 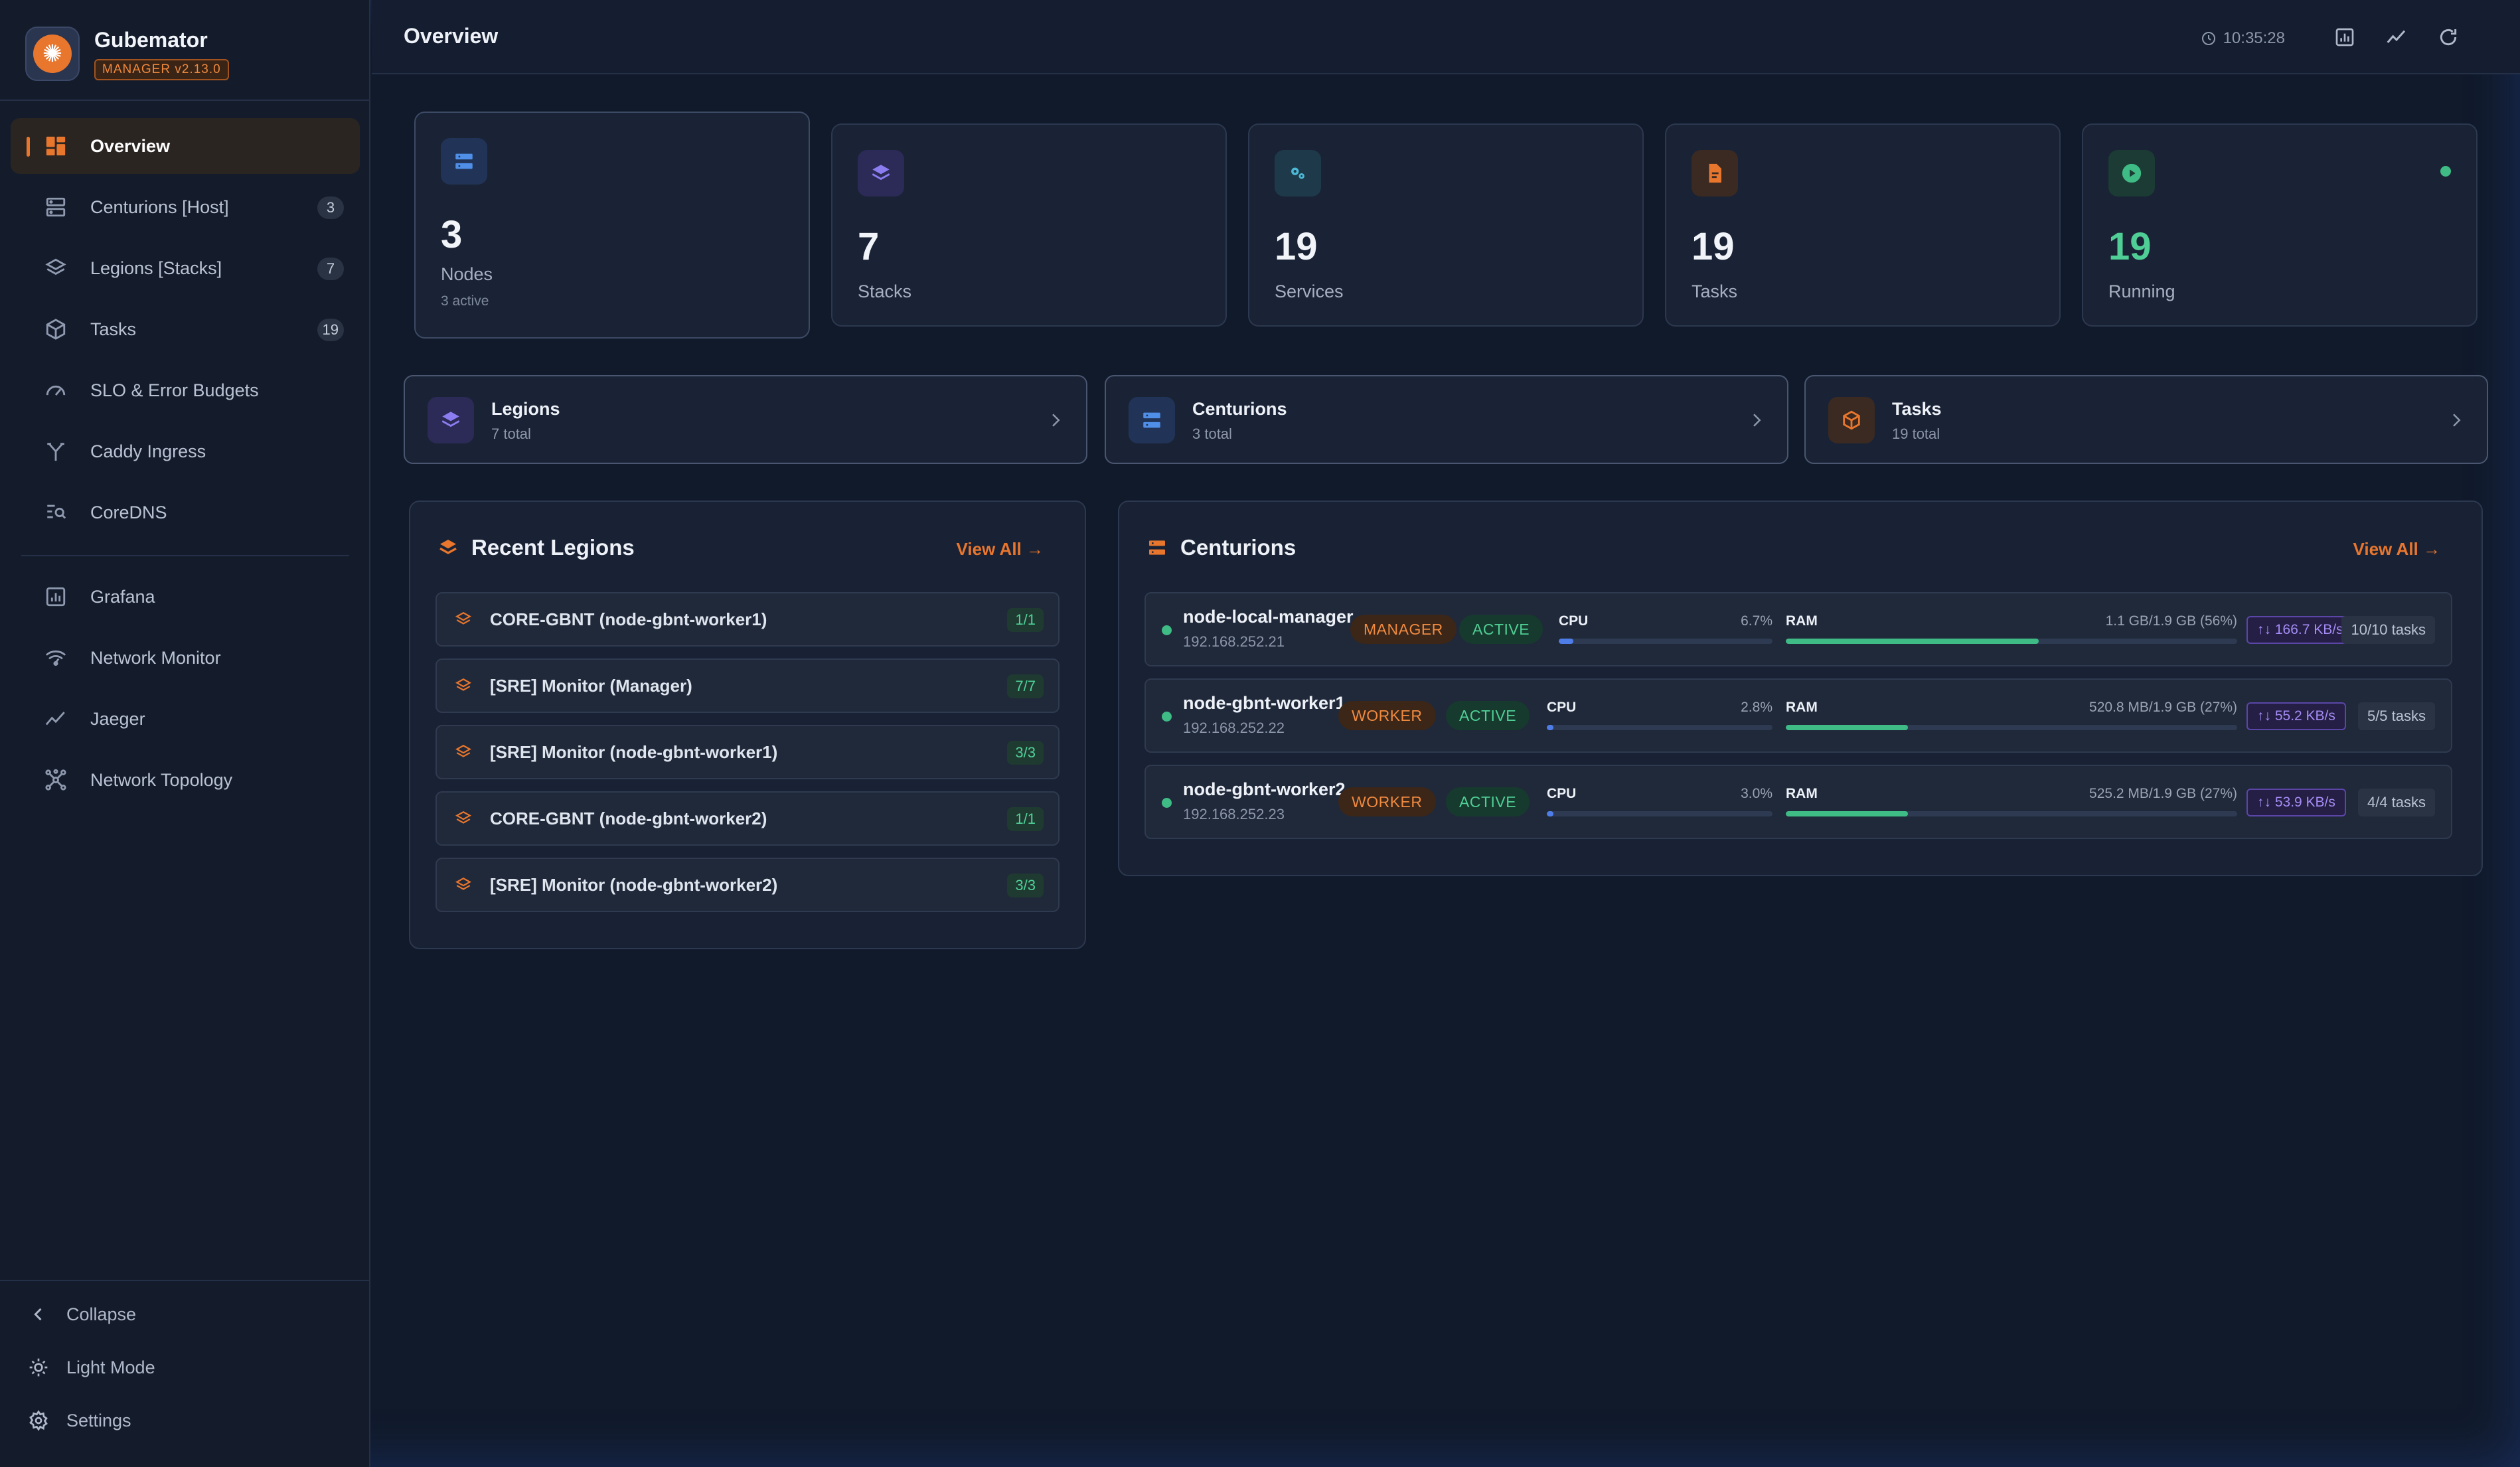 I want to click on stat-card-stacks: 7 Stacks, so click(x=1029, y=225).